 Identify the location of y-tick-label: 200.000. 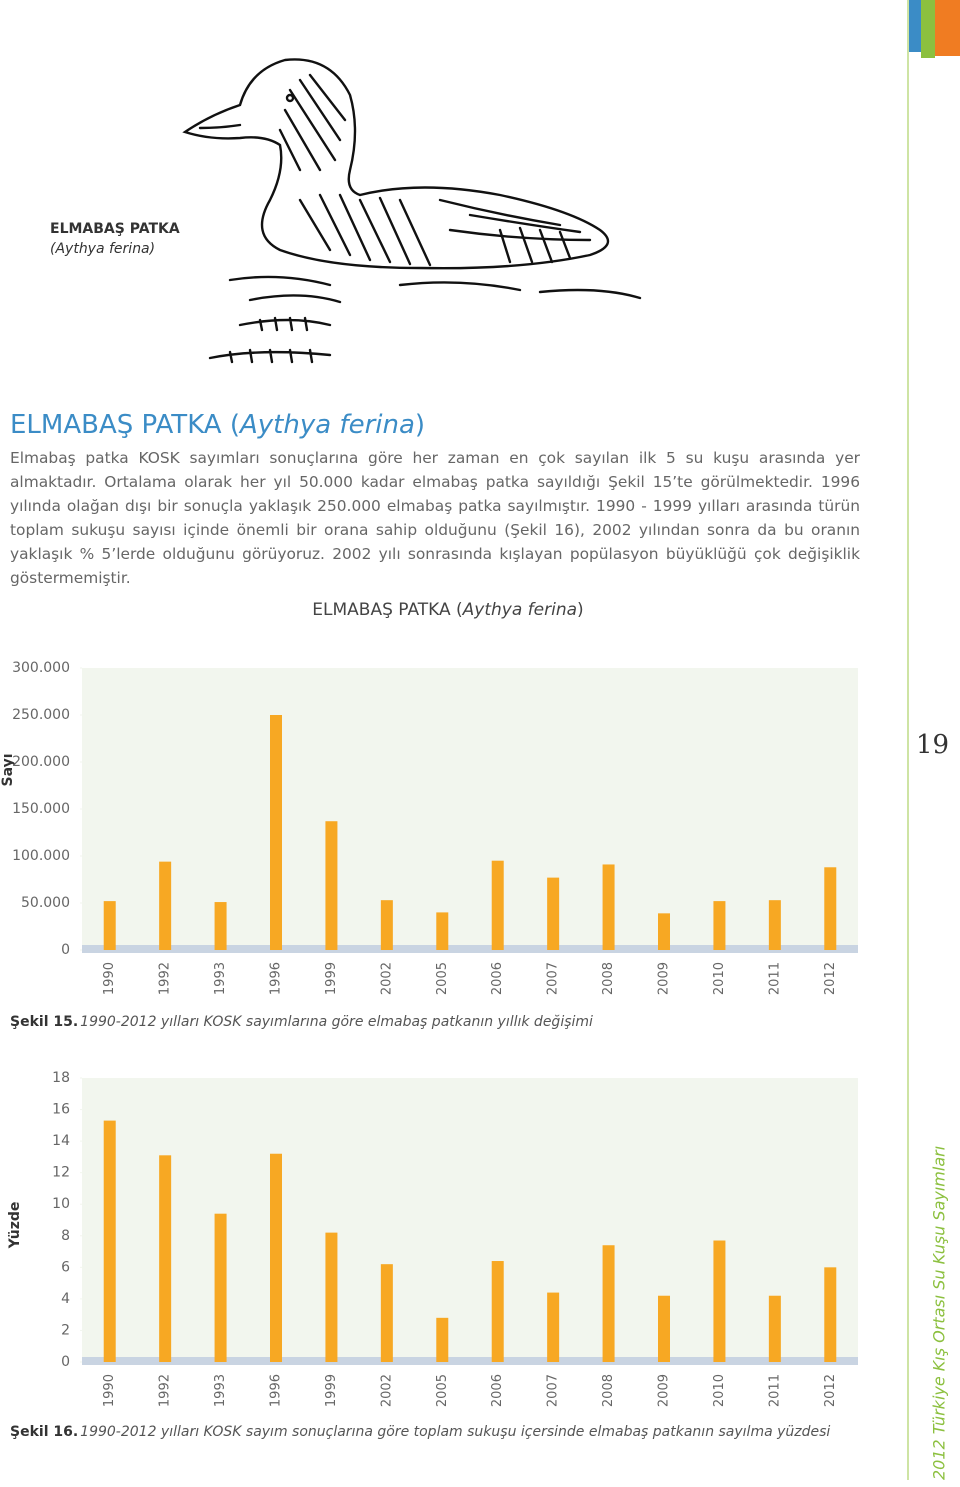
(41, 762).